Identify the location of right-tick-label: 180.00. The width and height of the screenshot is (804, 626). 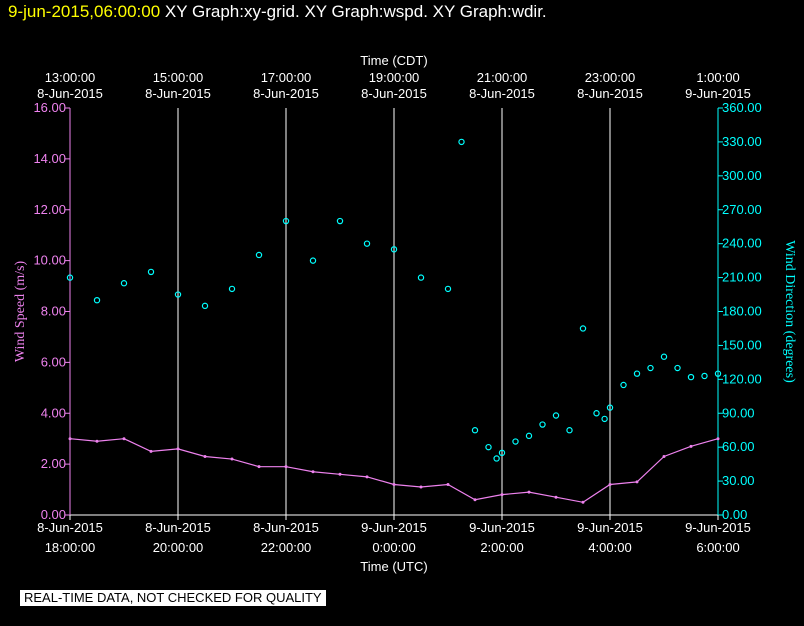
(742, 311).